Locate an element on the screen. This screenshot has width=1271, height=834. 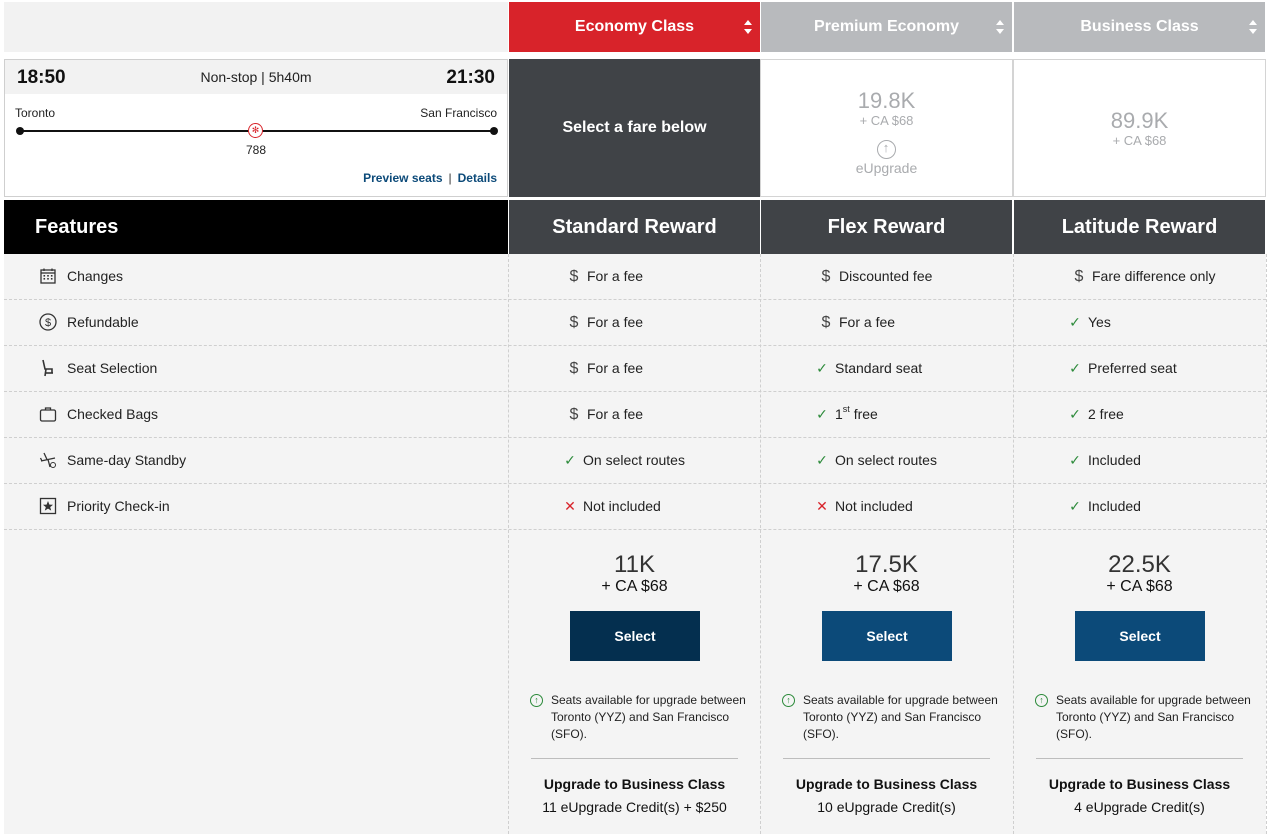
premium-economy-price: 19.8K + CA $68 eUpgrade is located at coordinates (886, 128).